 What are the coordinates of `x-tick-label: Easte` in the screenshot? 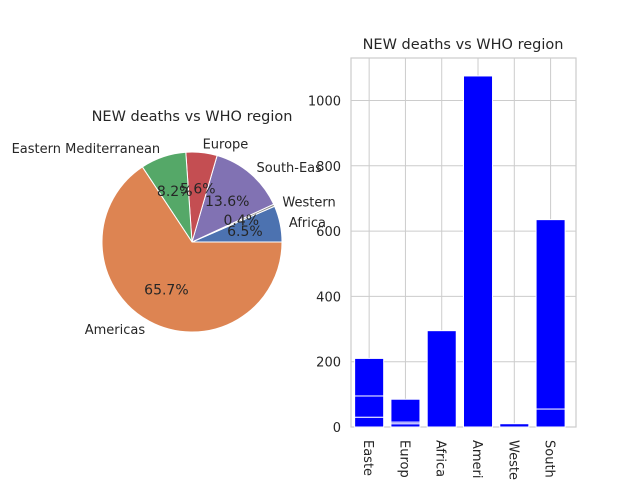 It's located at (367, 458).